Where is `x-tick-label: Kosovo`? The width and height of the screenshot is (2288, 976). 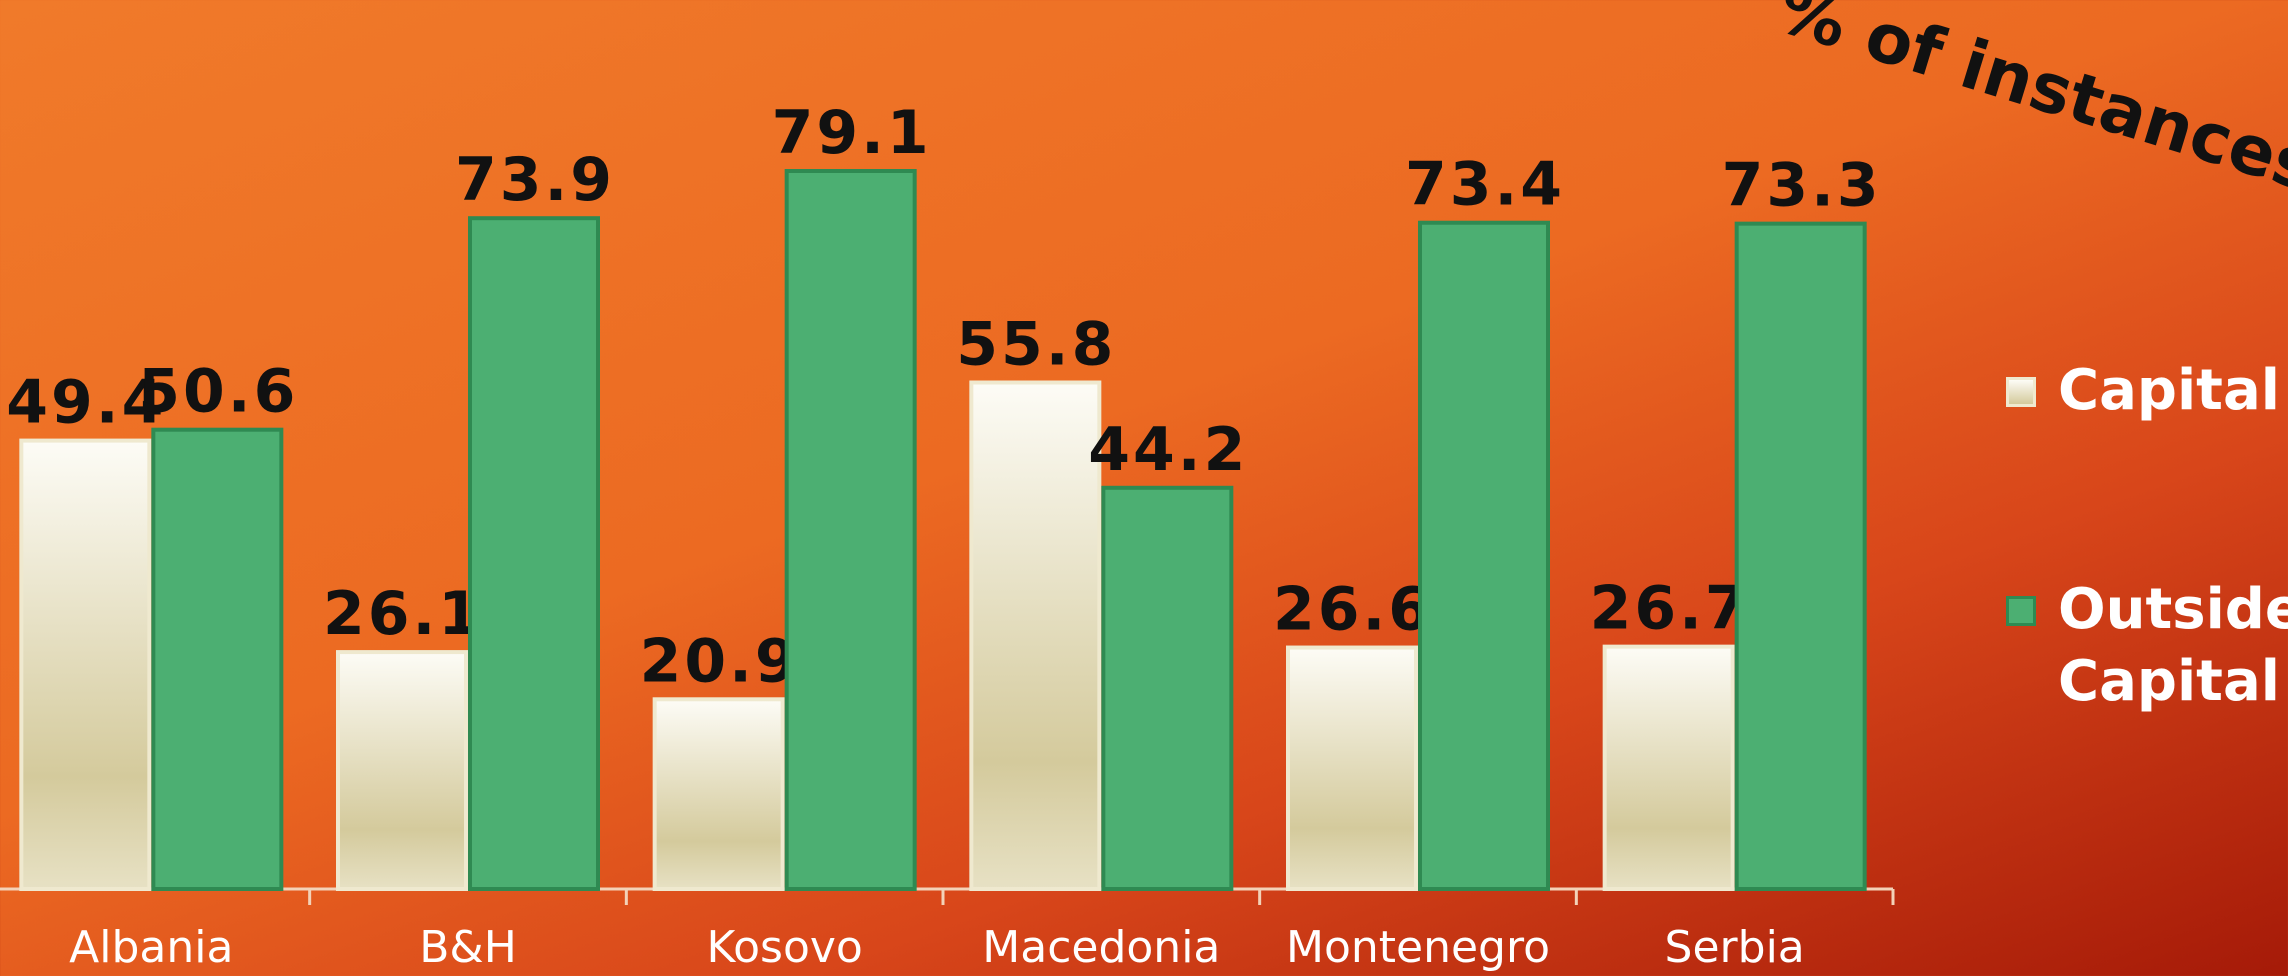
x-tick-label: Kosovo is located at coordinates (784, 947).